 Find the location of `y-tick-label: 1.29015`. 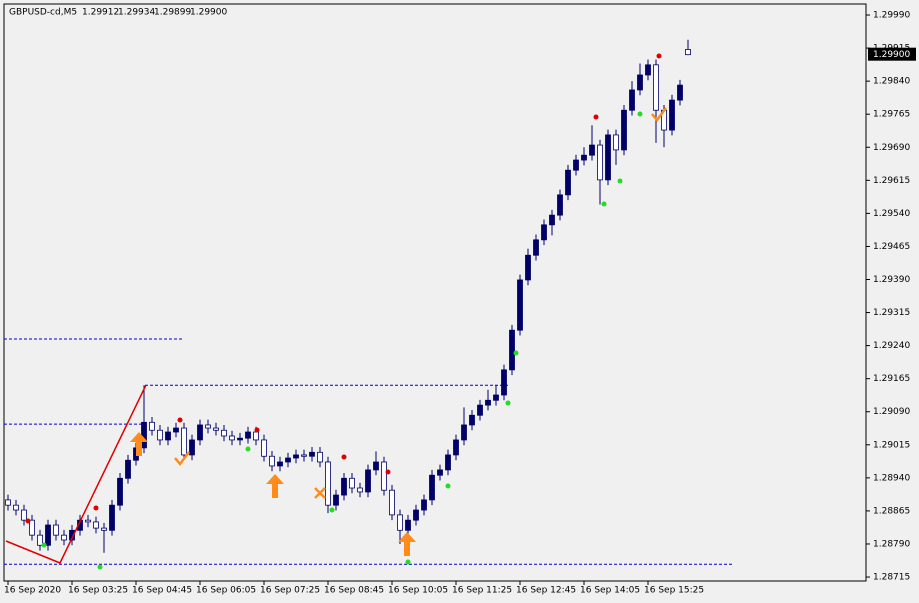

y-tick-label: 1.29015 is located at coordinates (891, 445).